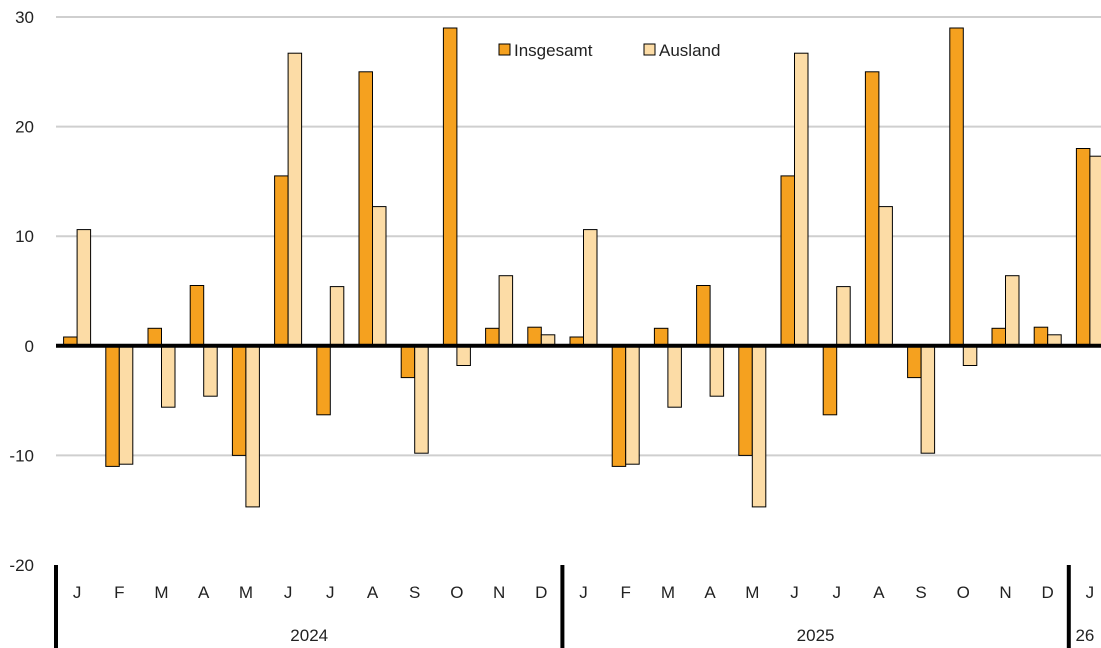  I want to click on y-tick-label: 30, so click(24, 17).